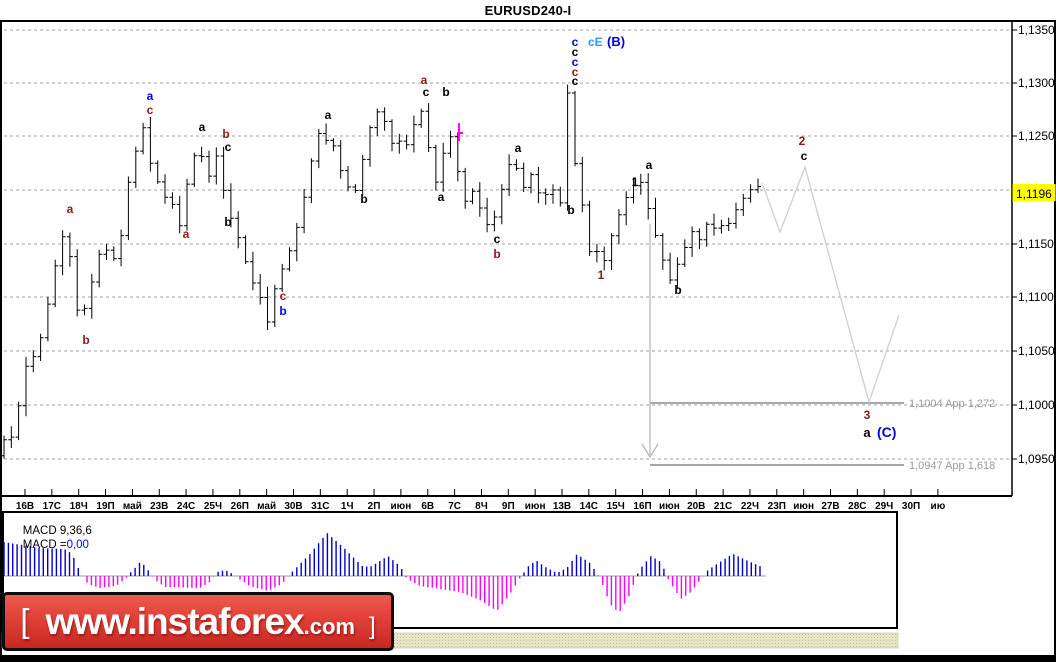 Image resolution: width=1056 pixels, height=662 pixels. Describe the element at coordinates (79, 506) in the screenshot. I see `time-axis-label: 18Ч` at that location.